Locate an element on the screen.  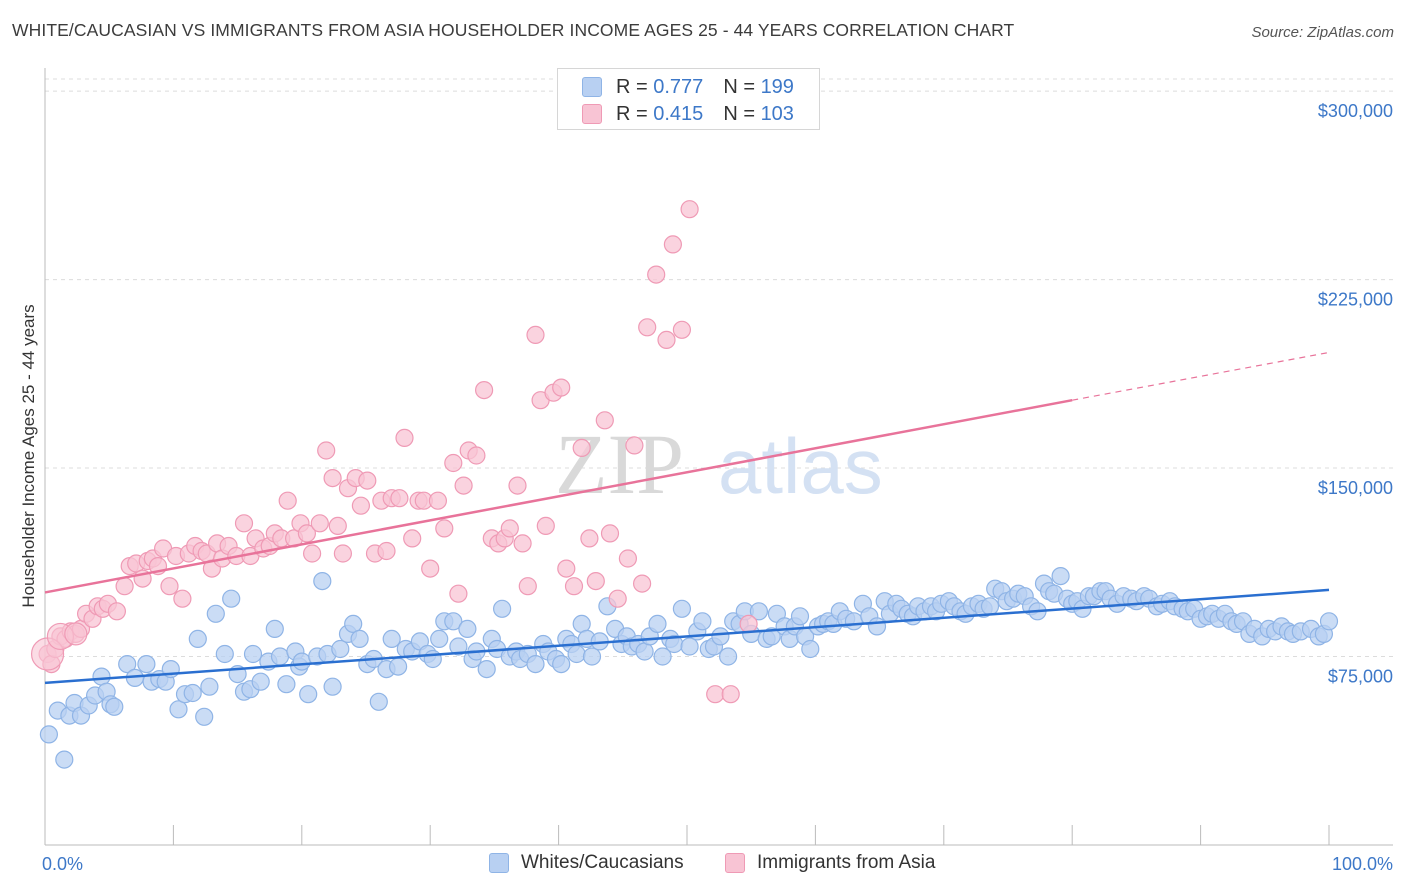
y-tick-label: $150,000 is located at coordinates (1355, 488).